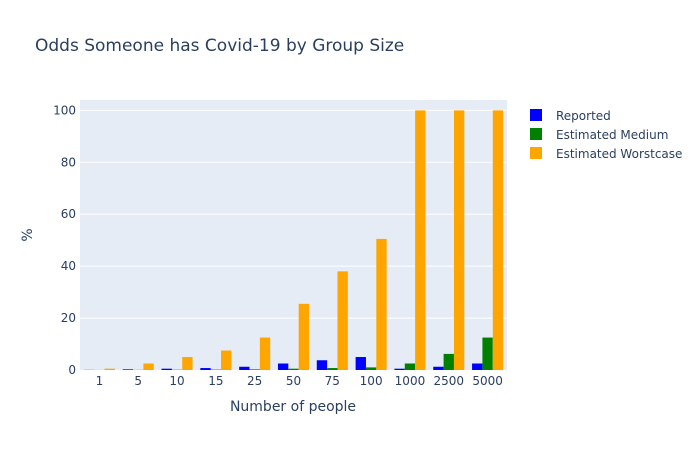  I want to click on x-tick-label: 50, so click(293, 381).